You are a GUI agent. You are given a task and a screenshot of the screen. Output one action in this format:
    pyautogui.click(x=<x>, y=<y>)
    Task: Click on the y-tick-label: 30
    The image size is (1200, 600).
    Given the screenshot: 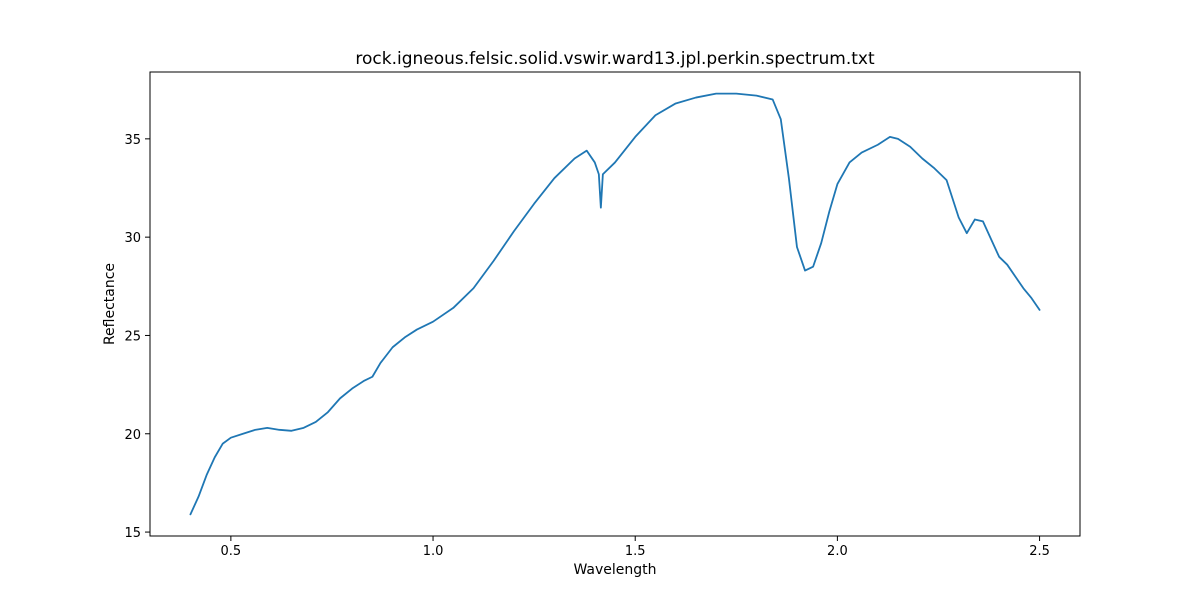 What is the action you would take?
    pyautogui.click(x=132, y=238)
    